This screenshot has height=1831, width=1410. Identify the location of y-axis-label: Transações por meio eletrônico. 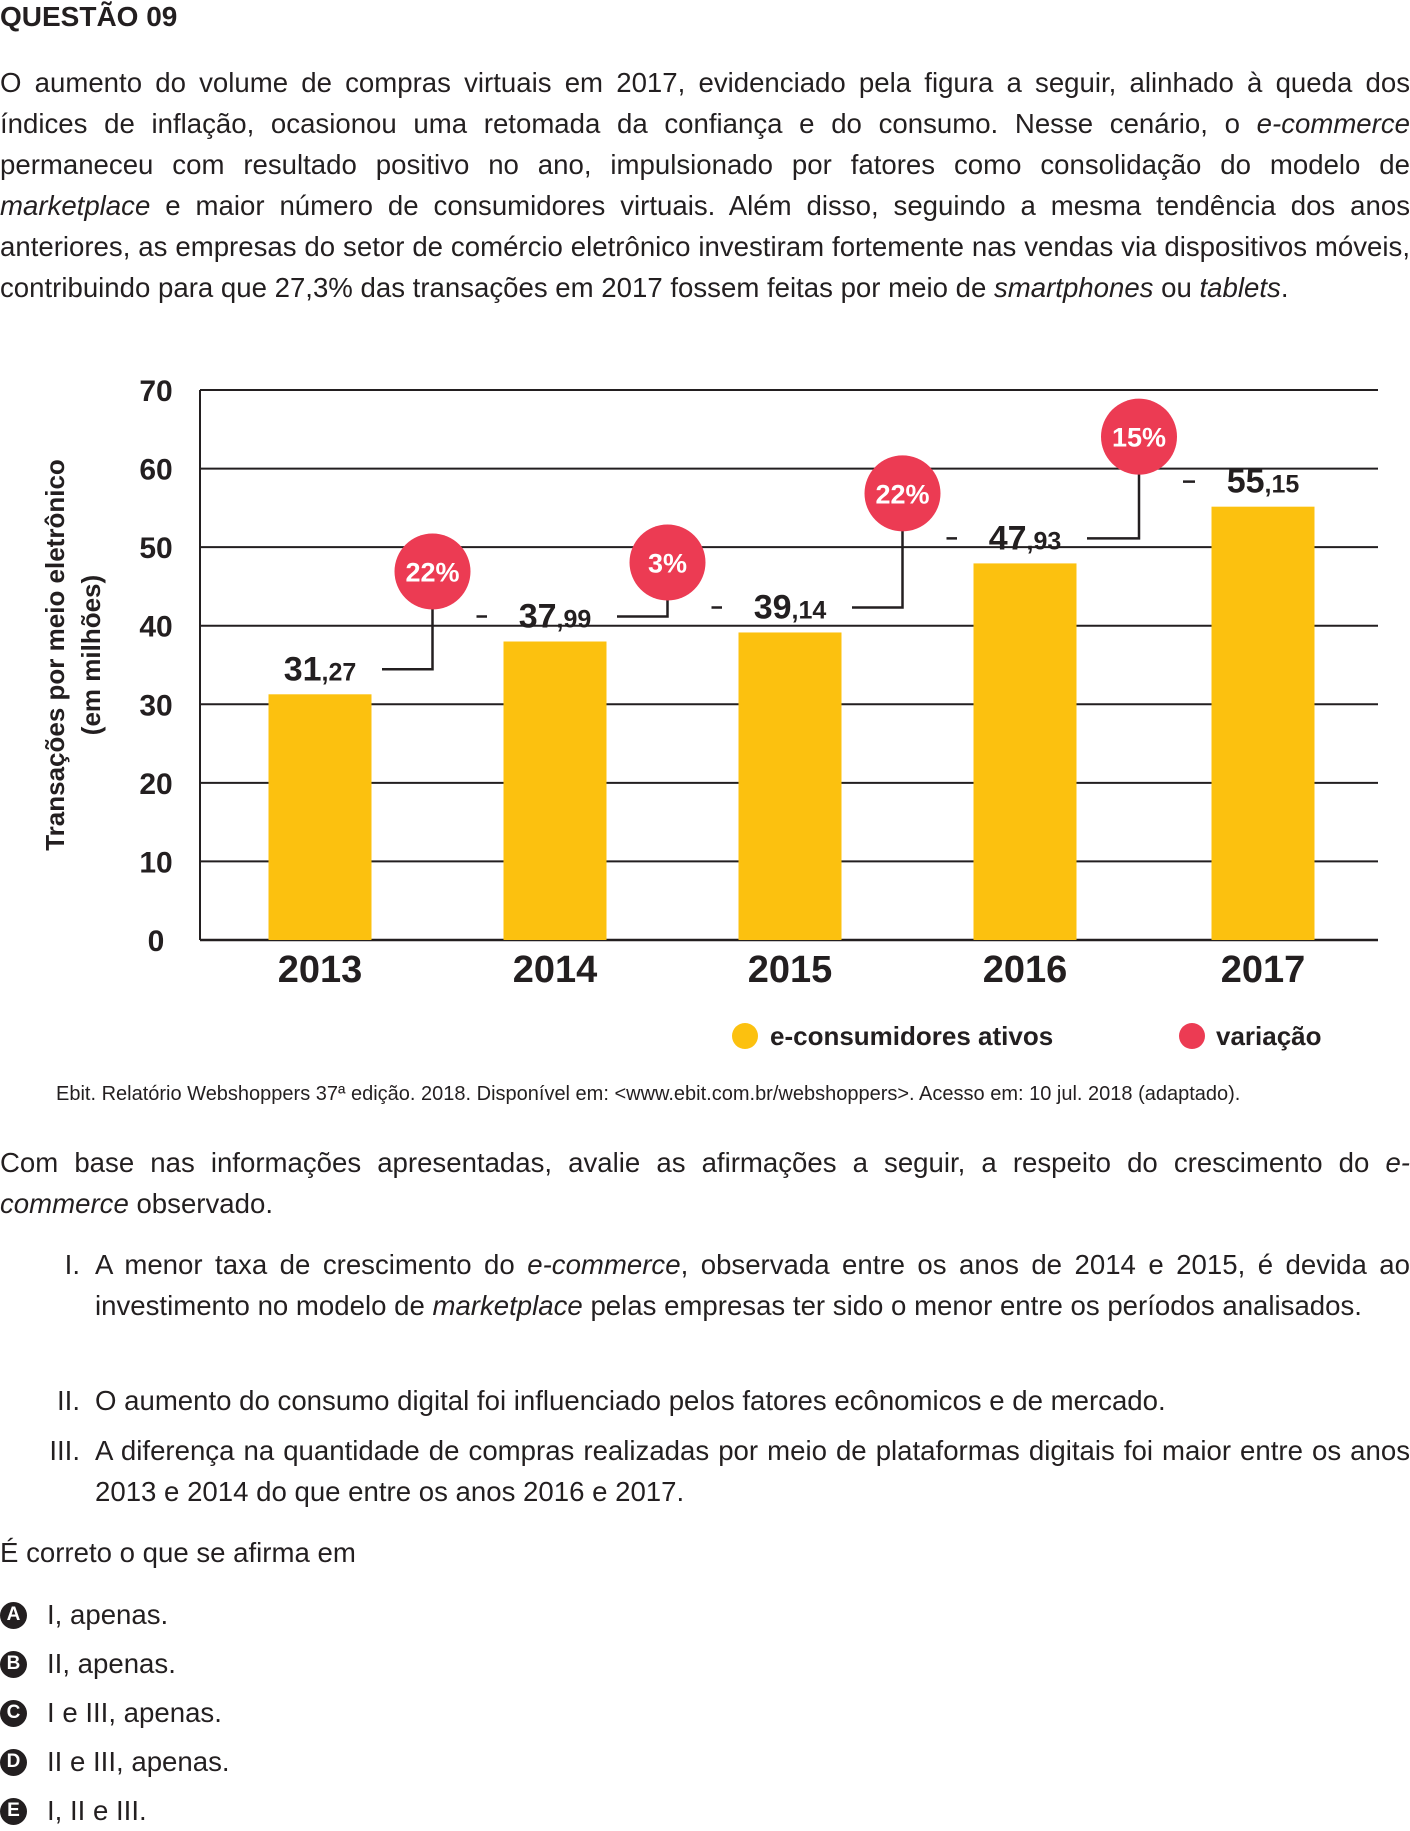
(55, 655).